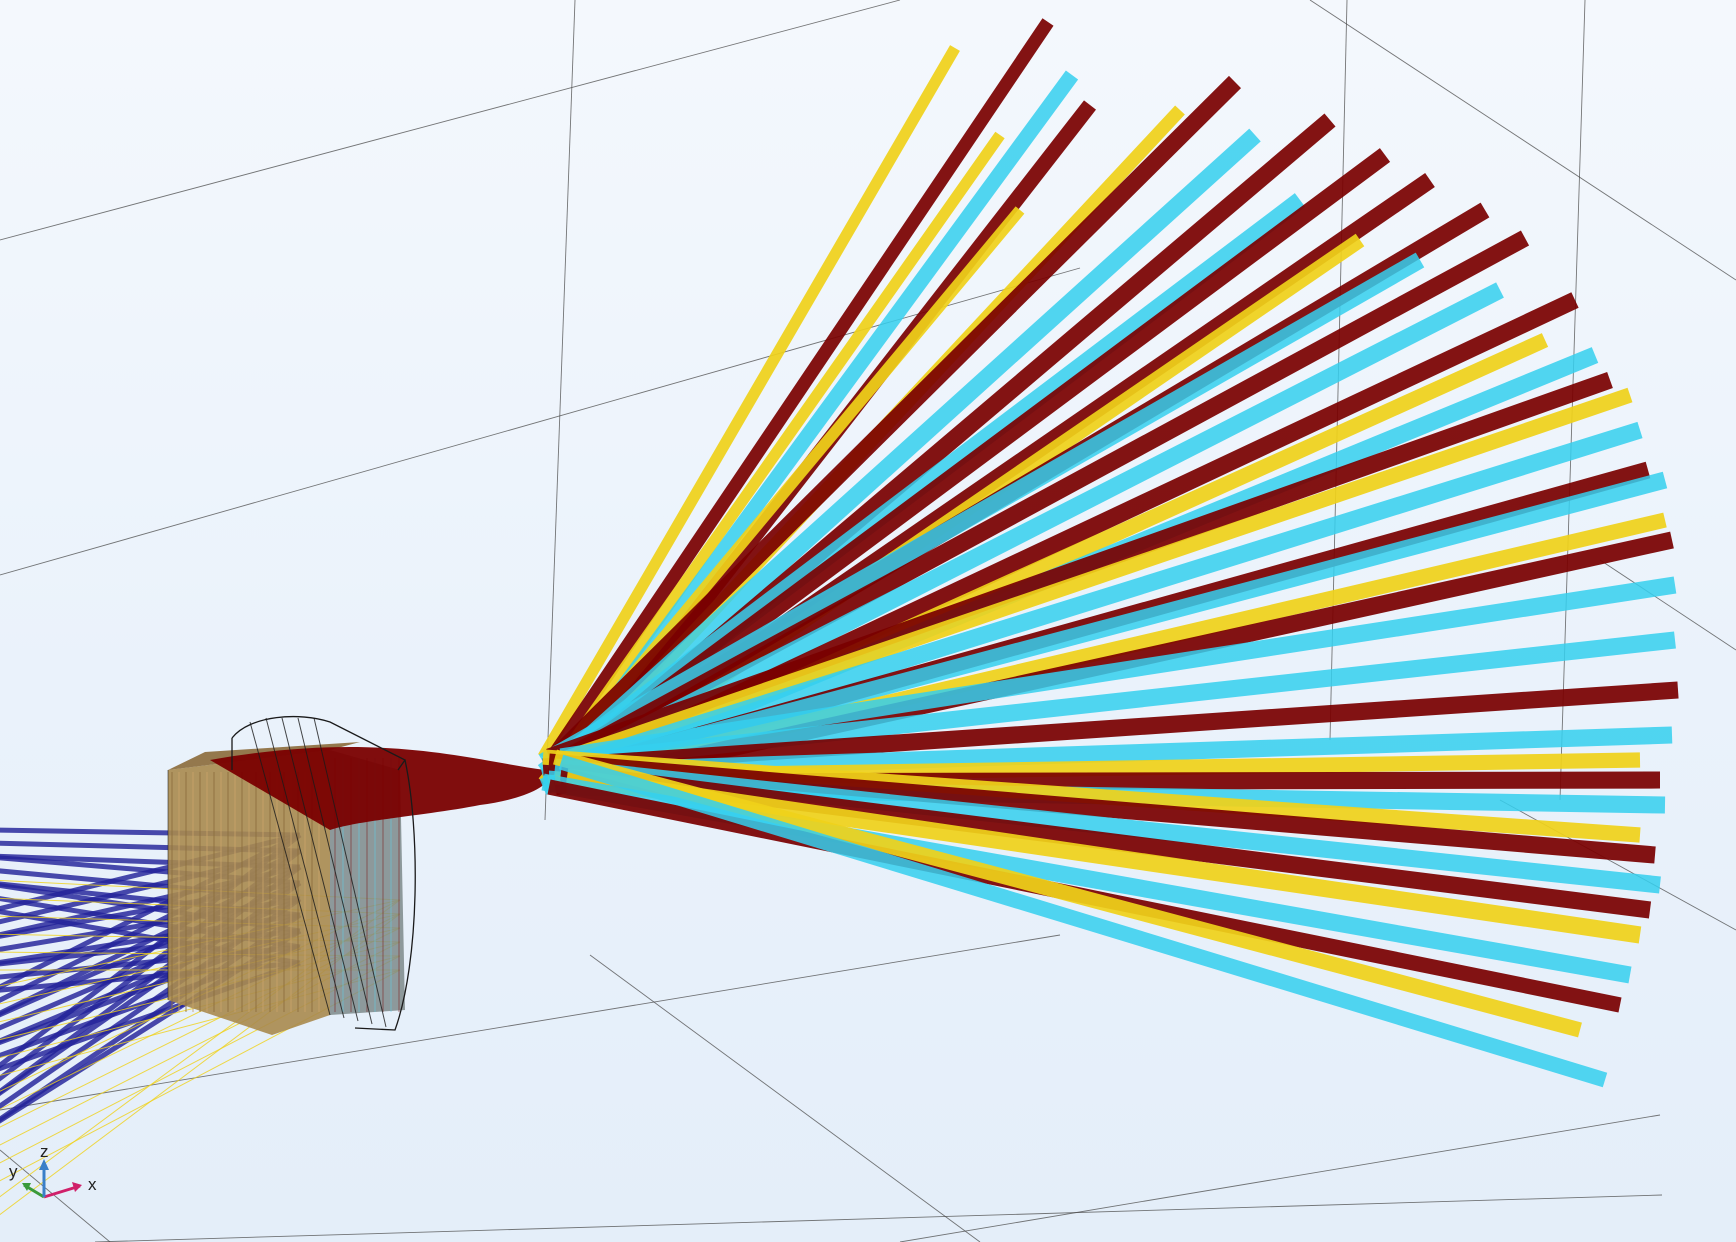  What do you see at coordinates (1110, 728) in the screenshot?
I see `fan-ray-dark-red` at bounding box center [1110, 728].